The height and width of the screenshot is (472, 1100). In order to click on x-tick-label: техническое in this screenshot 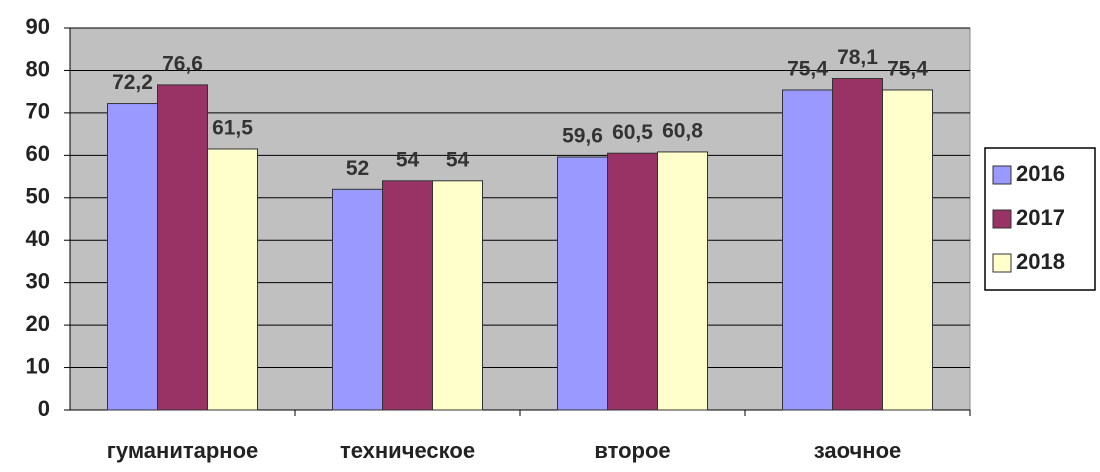, I will do `click(407, 450)`.